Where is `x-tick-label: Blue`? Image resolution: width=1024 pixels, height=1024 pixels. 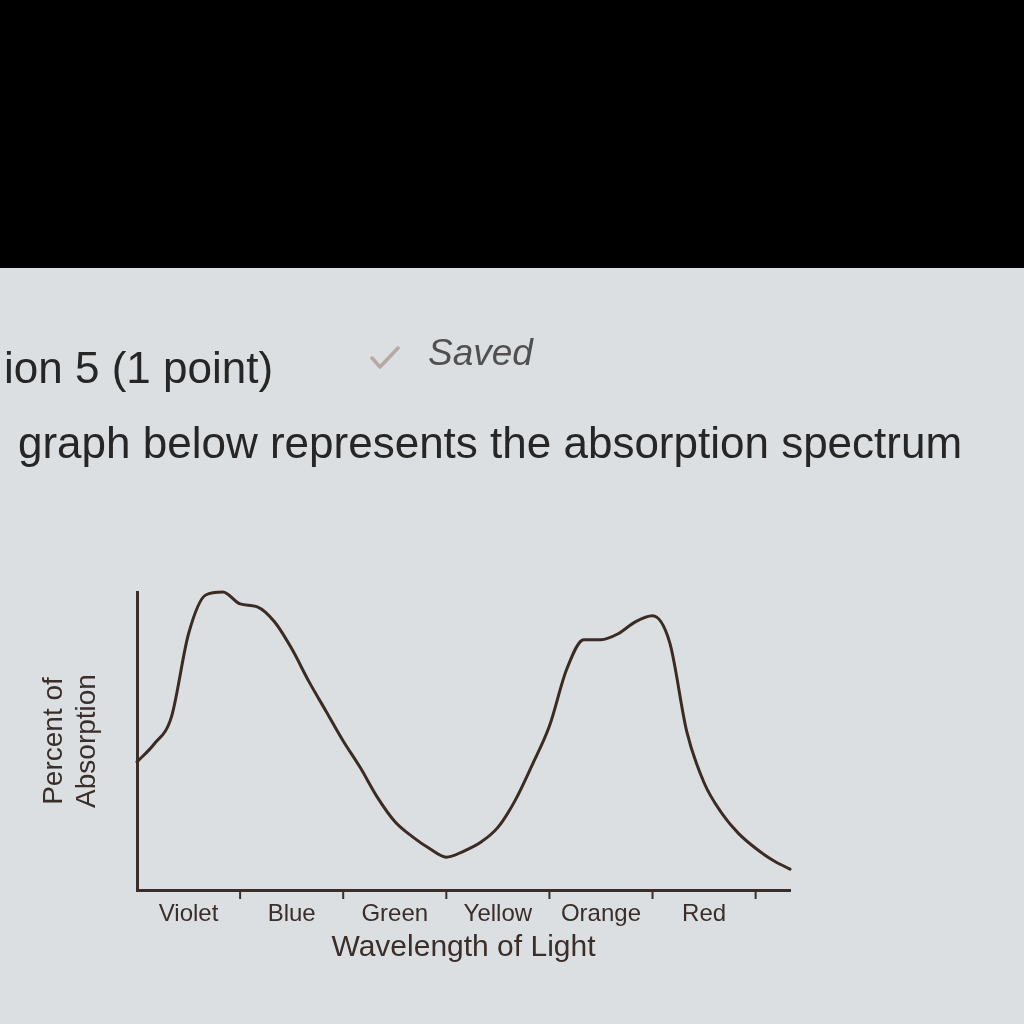
x-tick-label: Blue is located at coordinates (291, 913).